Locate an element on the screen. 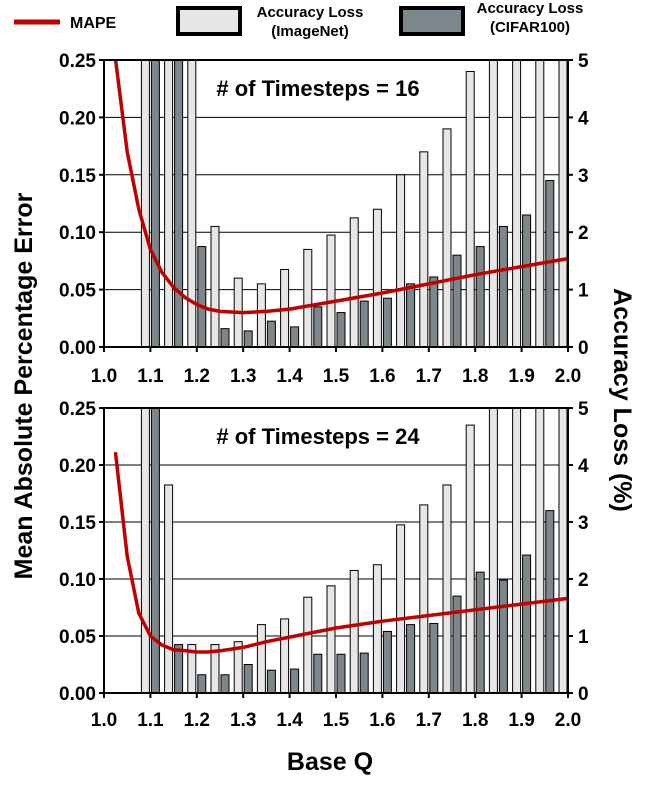 This screenshot has height=787, width=655. x-axis-label: Base Q is located at coordinates (330, 762).